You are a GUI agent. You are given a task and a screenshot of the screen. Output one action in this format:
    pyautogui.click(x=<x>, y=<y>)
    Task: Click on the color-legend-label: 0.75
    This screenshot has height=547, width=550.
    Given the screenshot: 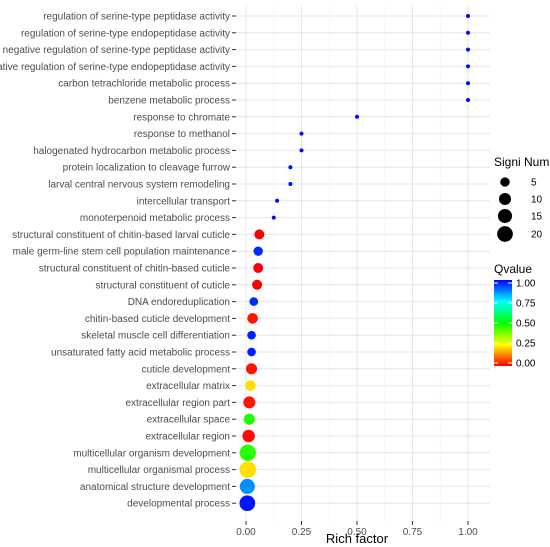 What is the action you would take?
    pyautogui.click(x=526, y=304)
    